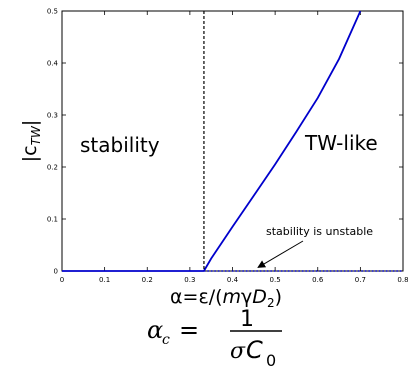  Describe the element at coordinates (189, 330) in the screenshot. I see `formula-eq: =` at that location.